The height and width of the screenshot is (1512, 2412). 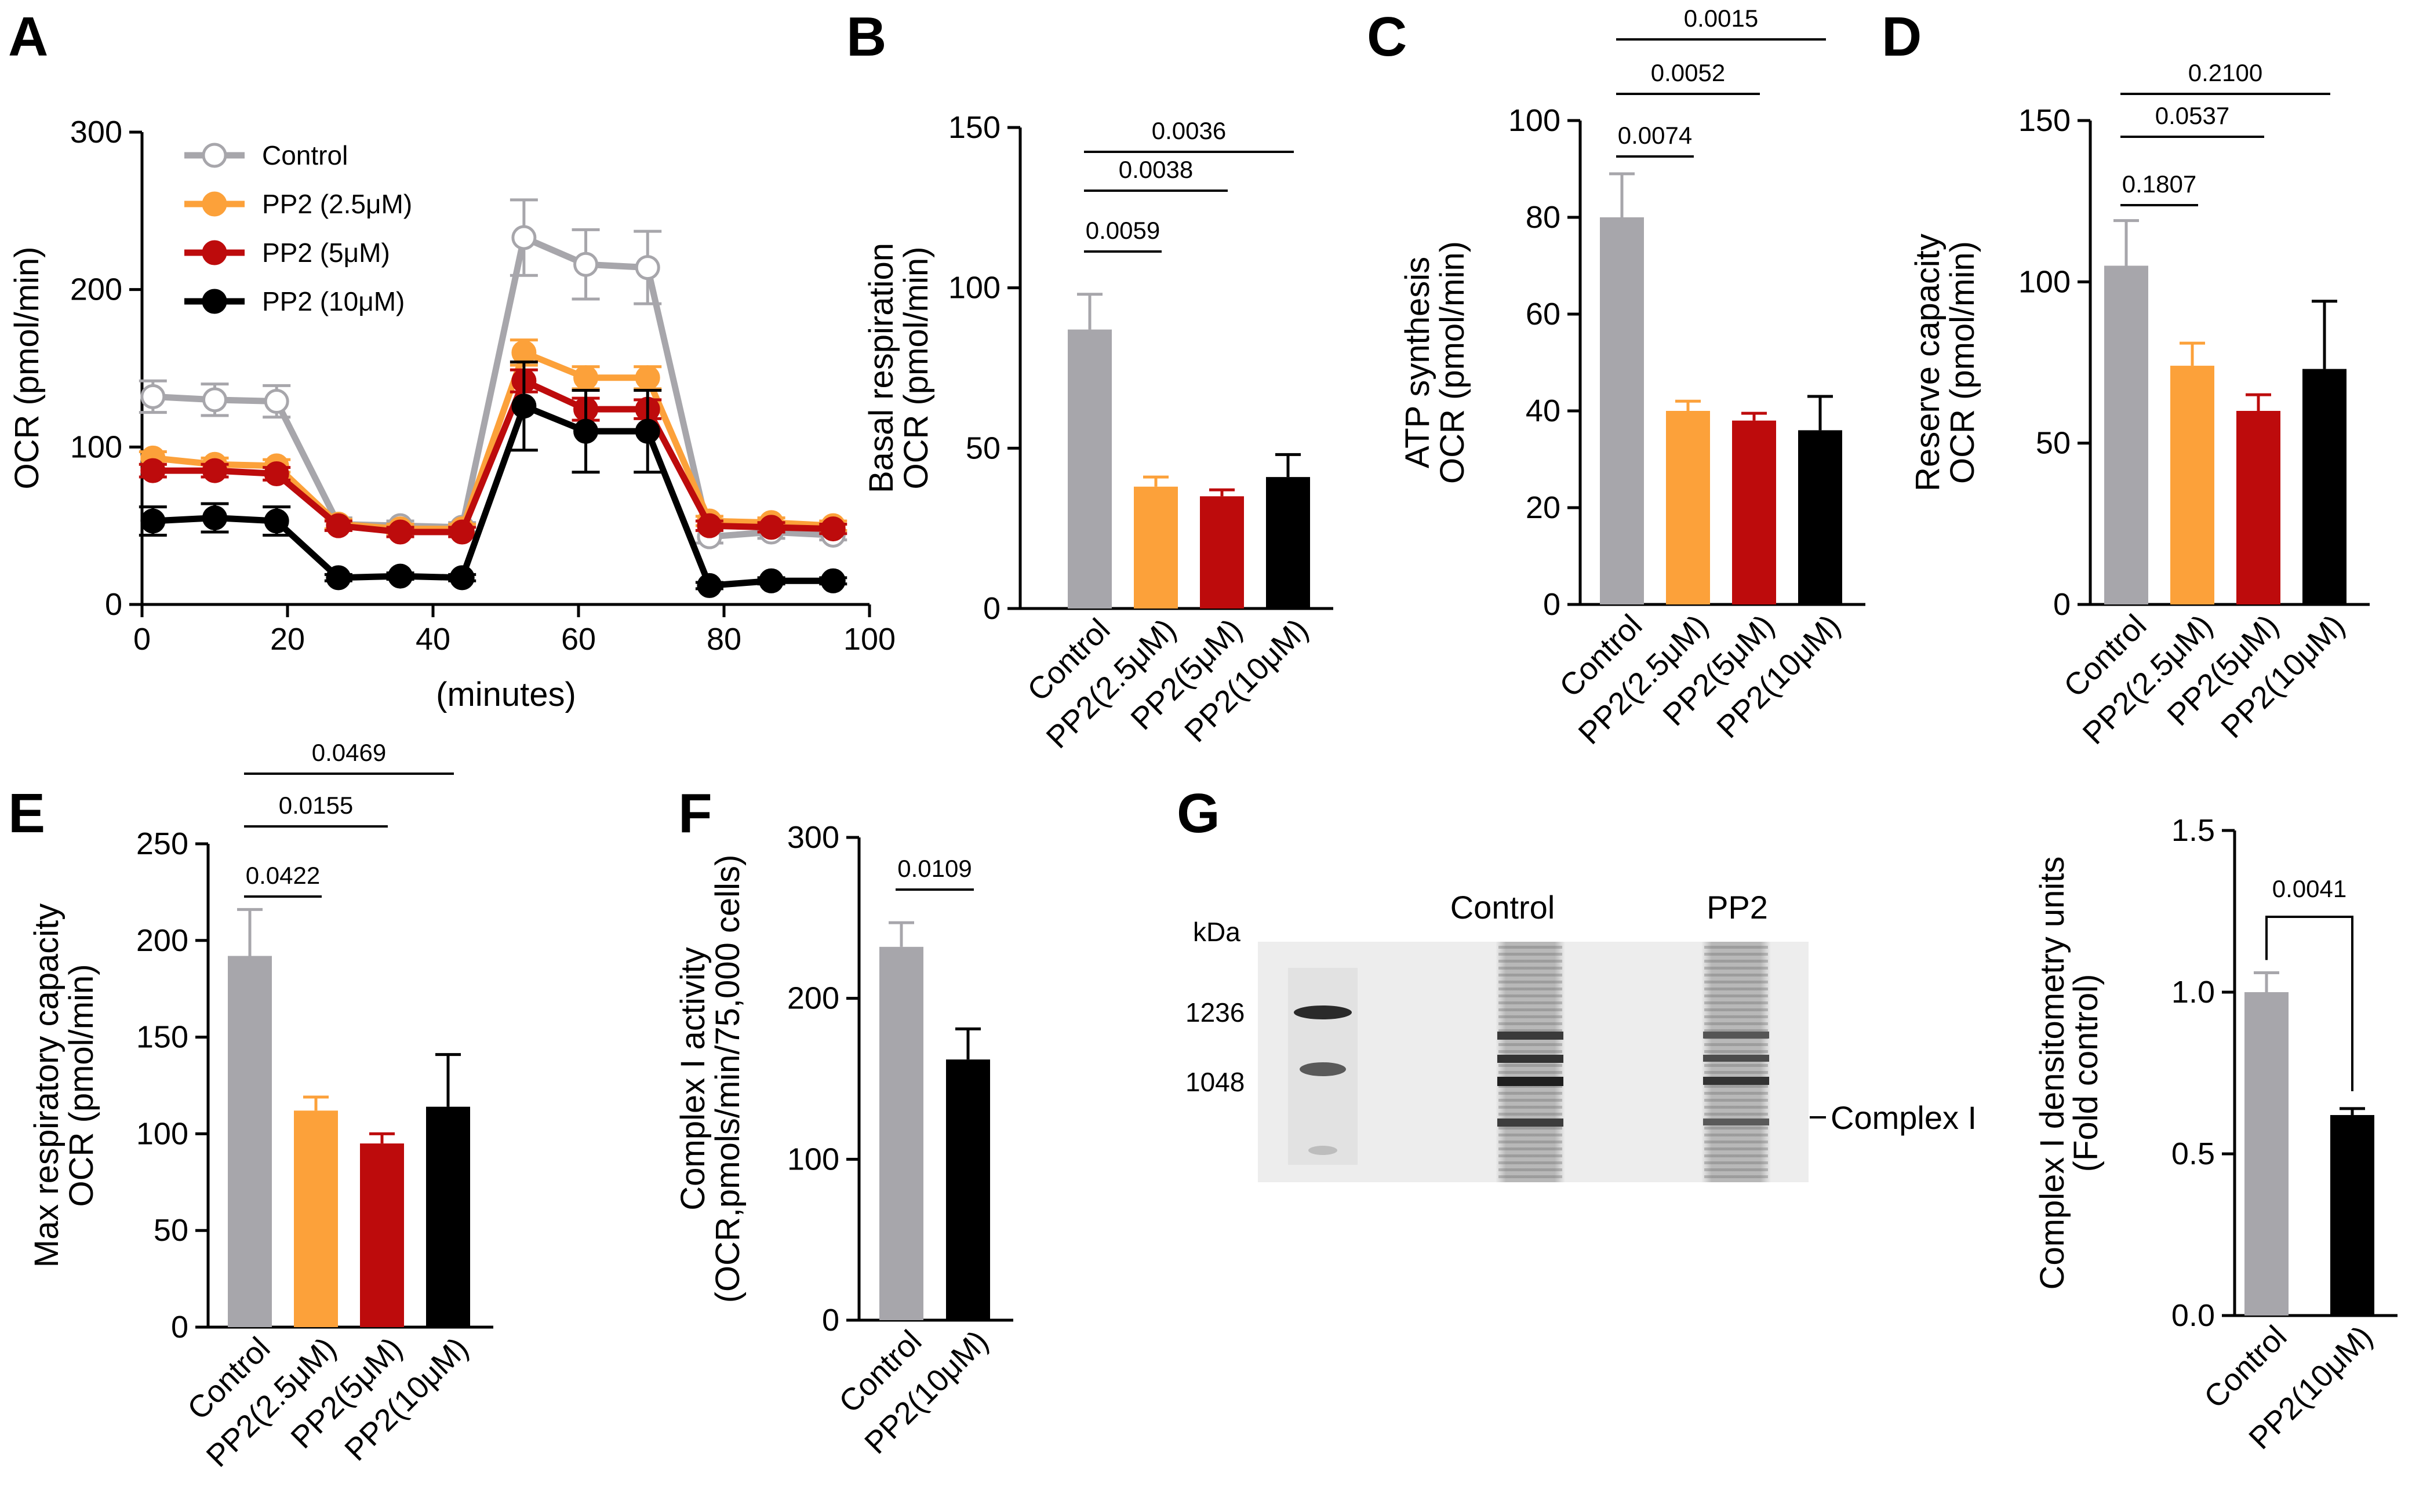 I want to click on p-value-label: 0.0038, so click(x=1156, y=169).